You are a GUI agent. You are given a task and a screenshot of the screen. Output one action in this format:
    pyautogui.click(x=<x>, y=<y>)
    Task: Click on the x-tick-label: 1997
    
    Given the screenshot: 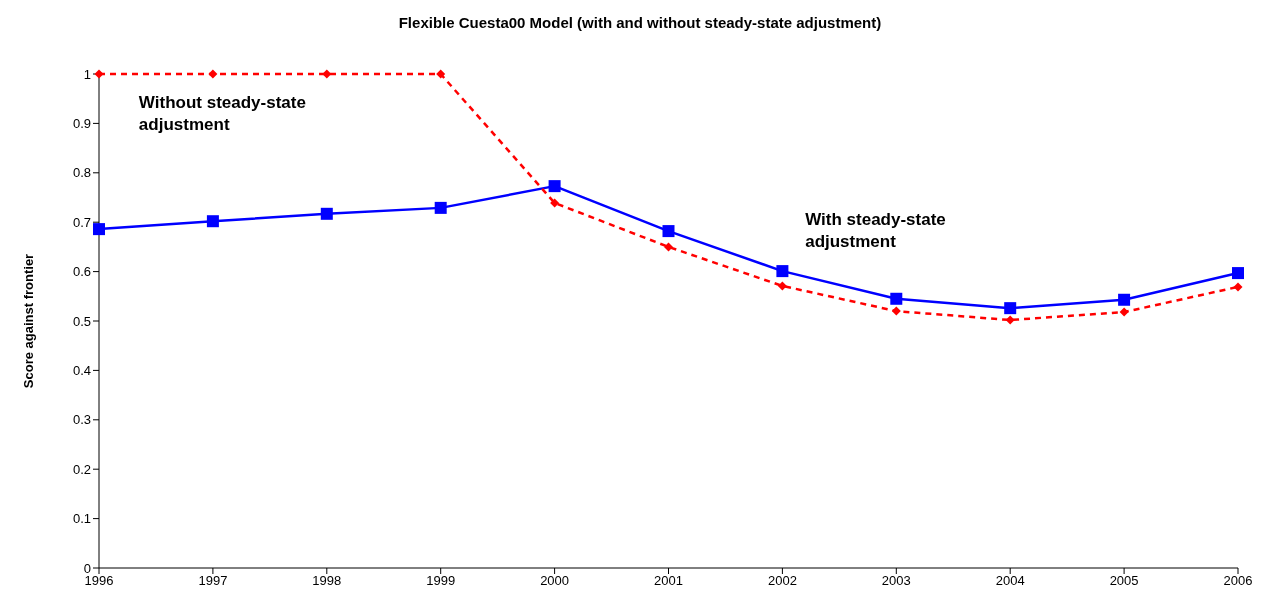 What is the action you would take?
    pyautogui.click(x=213, y=581)
    